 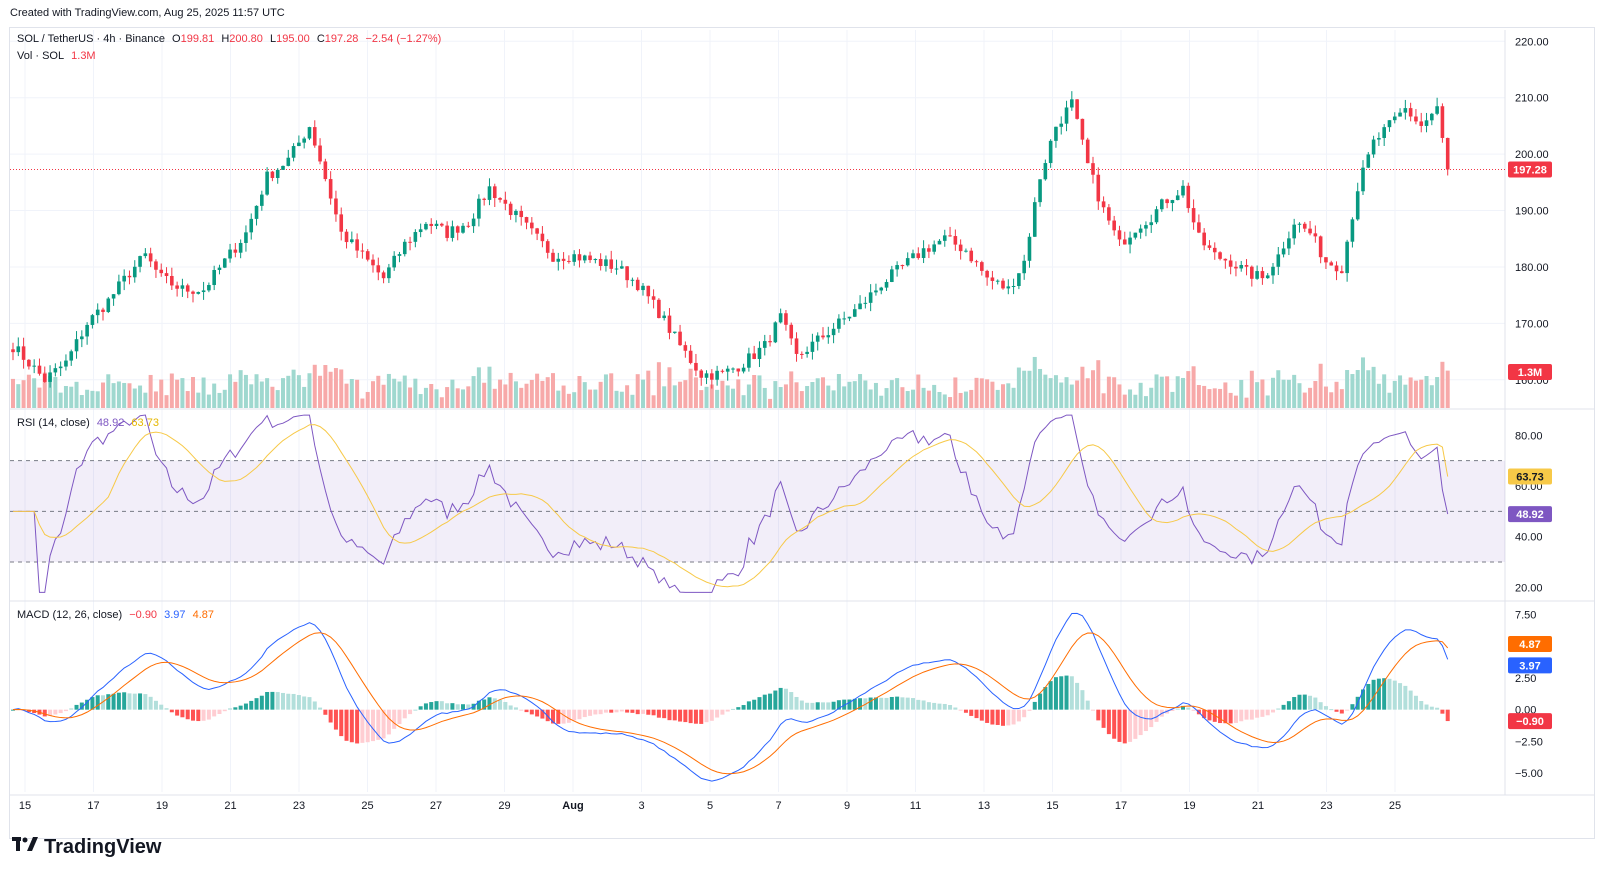 What do you see at coordinates (25, 847) in the screenshot?
I see `tradingview-logo-icon` at bounding box center [25, 847].